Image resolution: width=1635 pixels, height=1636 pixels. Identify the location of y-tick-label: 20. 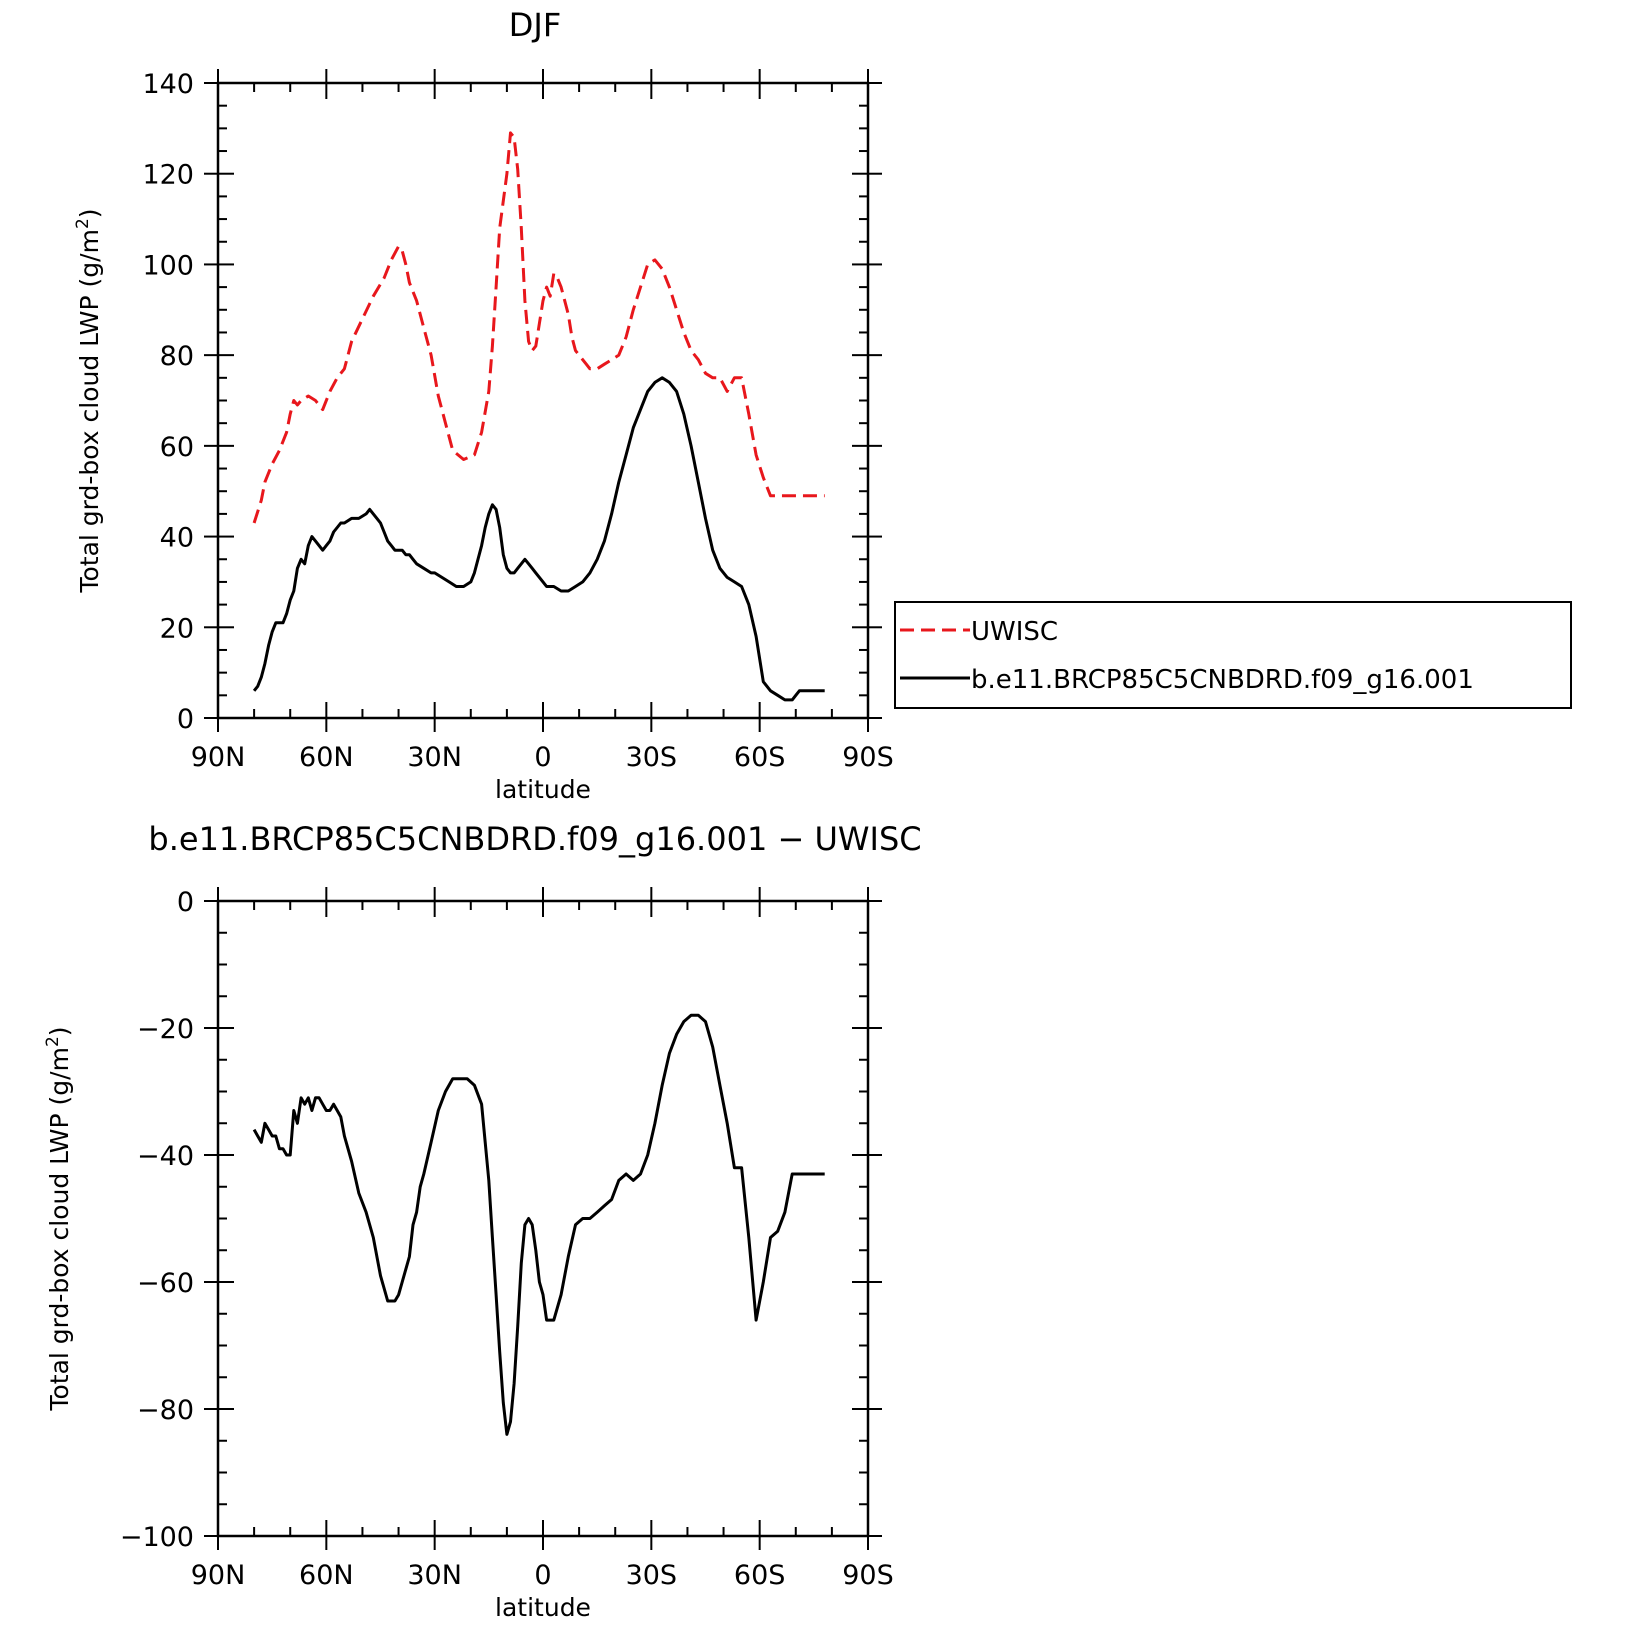
(177, 628).